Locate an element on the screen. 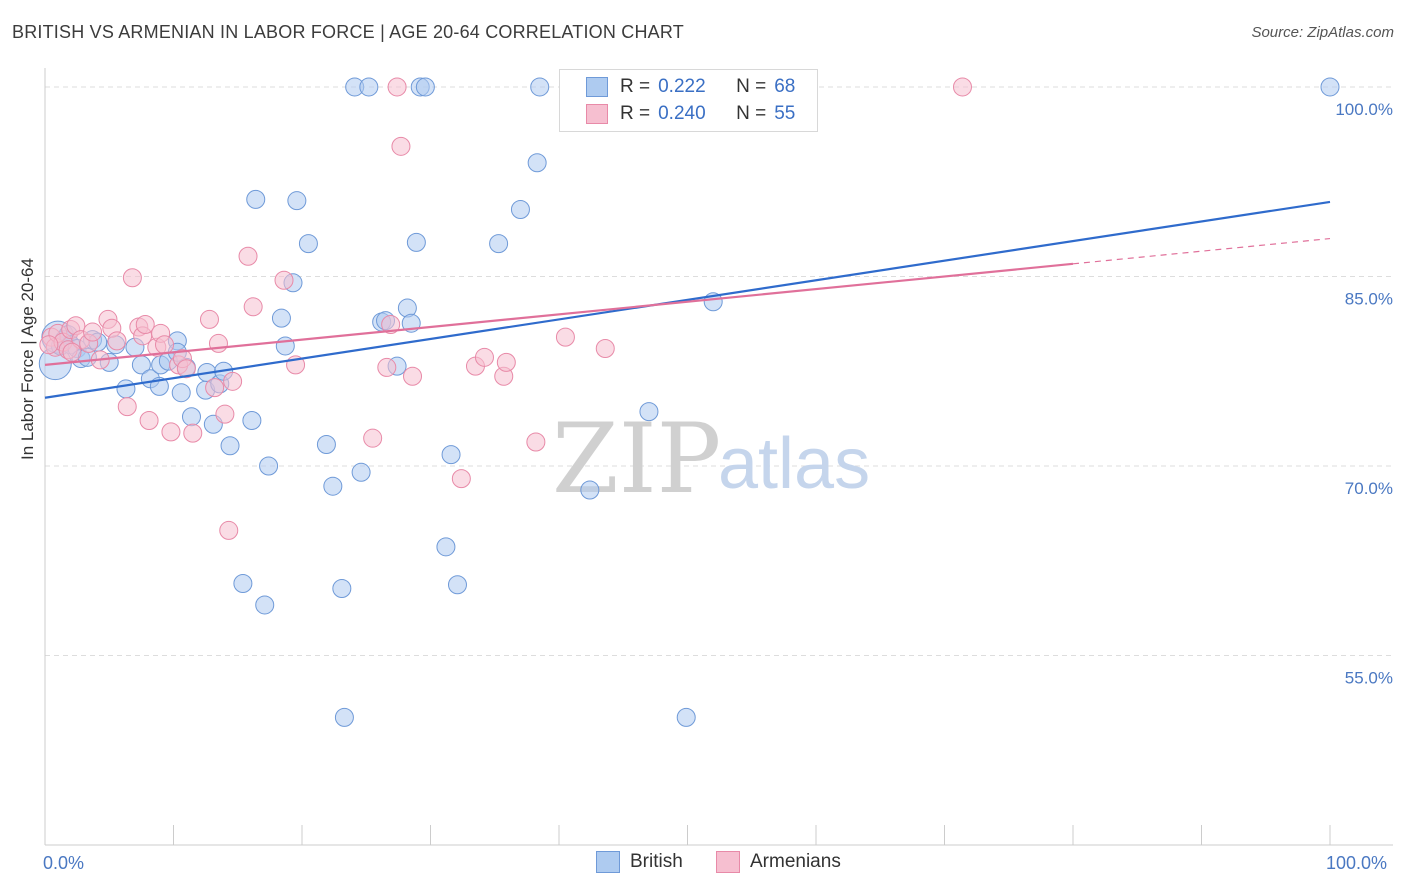  armenian-swatch is located at coordinates (597, 114).